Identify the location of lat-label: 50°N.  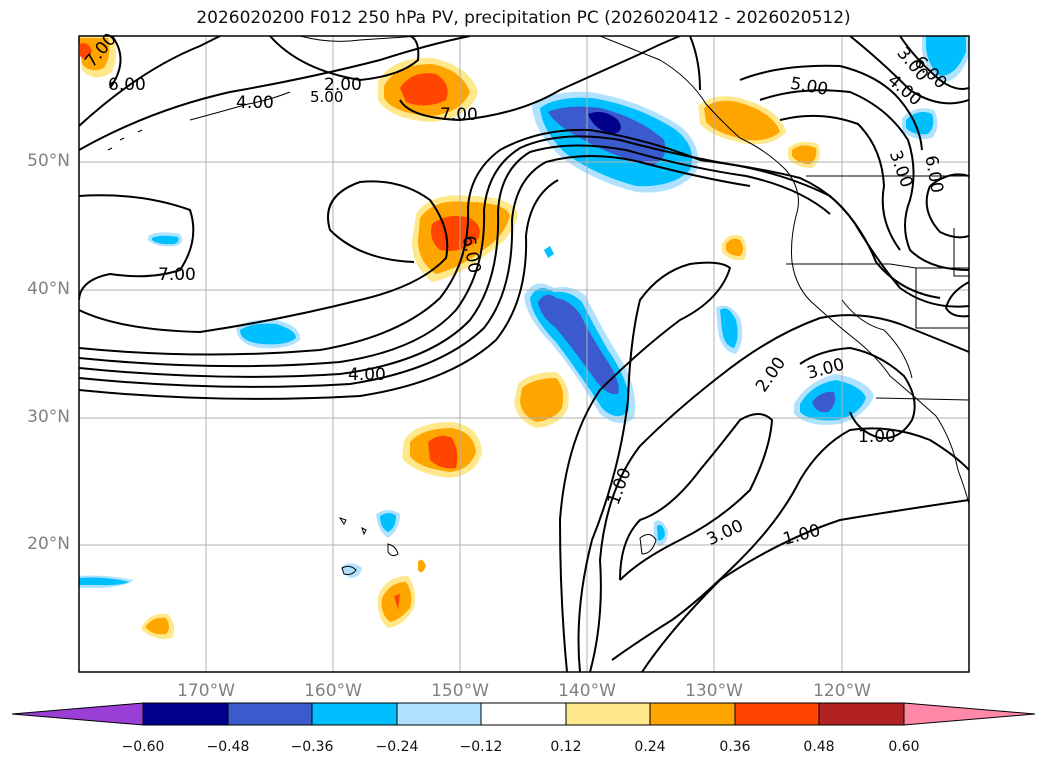
(48, 161).